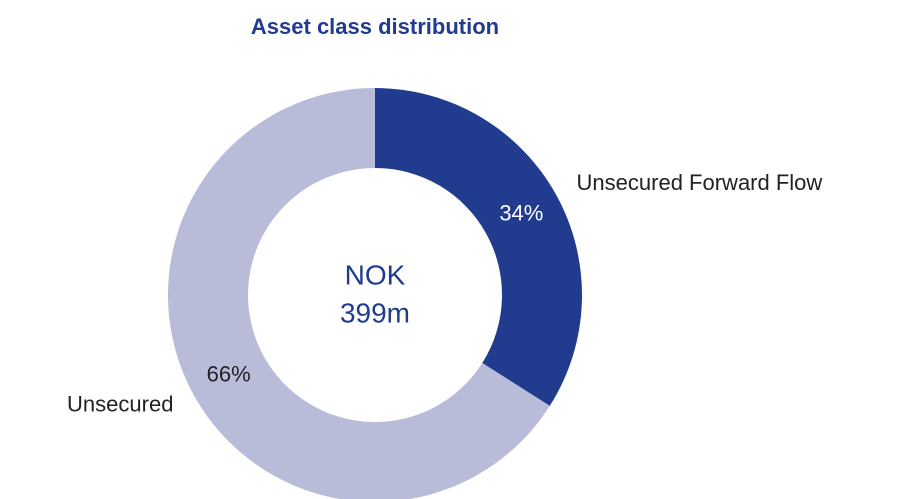 Image resolution: width=923 pixels, height=499 pixels. I want to click on donut-slice, so click(478, 247).